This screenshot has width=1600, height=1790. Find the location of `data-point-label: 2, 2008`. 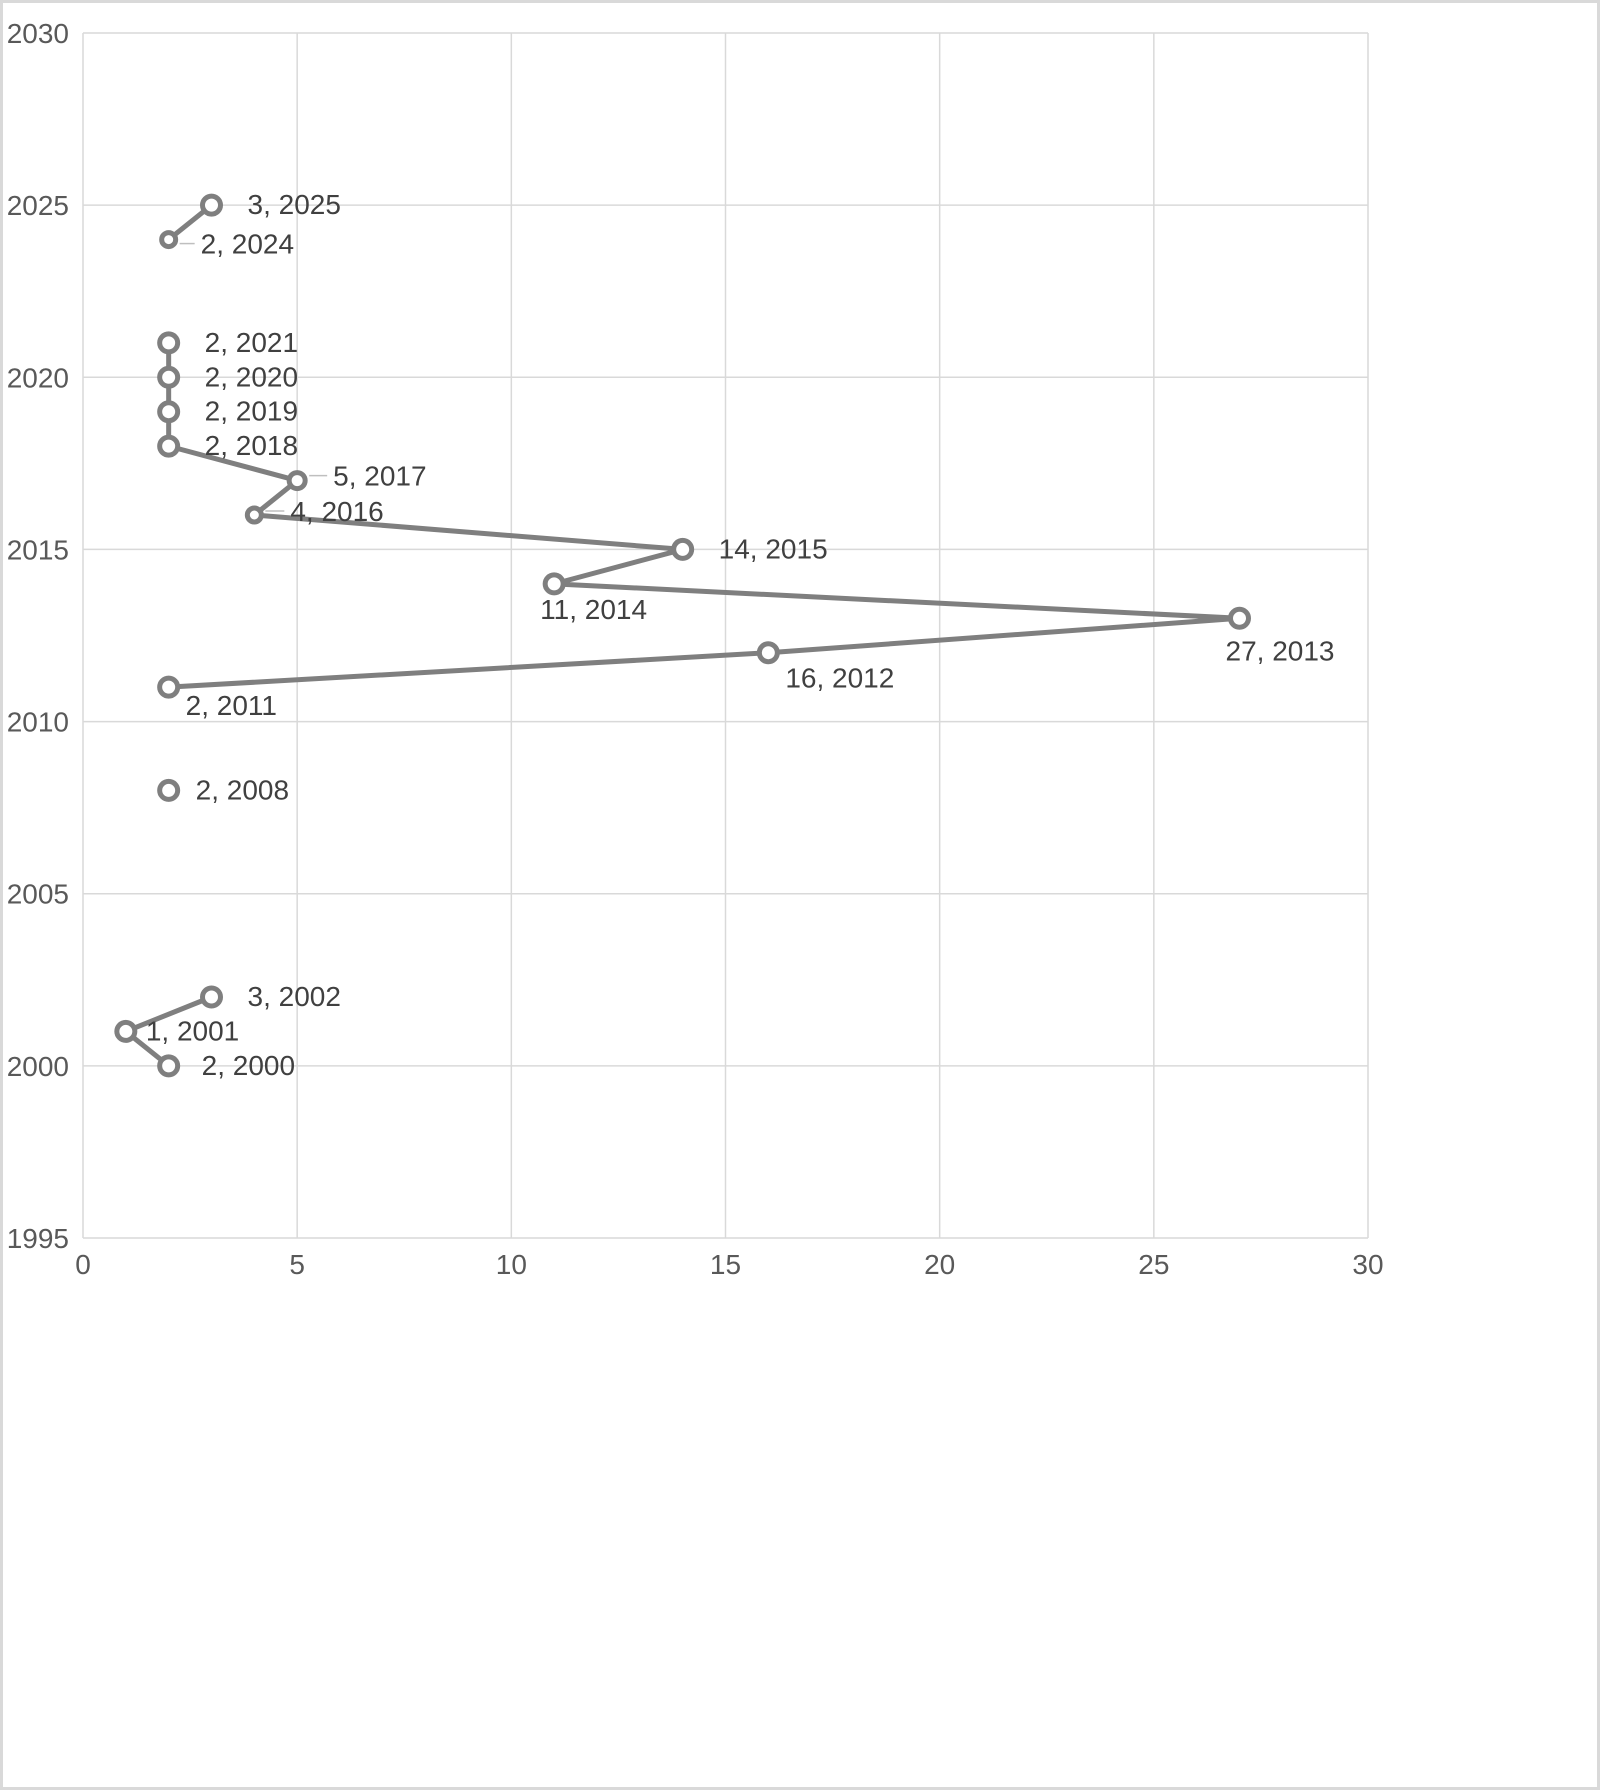

data-point-label: 2, 2008 is located at coordinates (242, 789).